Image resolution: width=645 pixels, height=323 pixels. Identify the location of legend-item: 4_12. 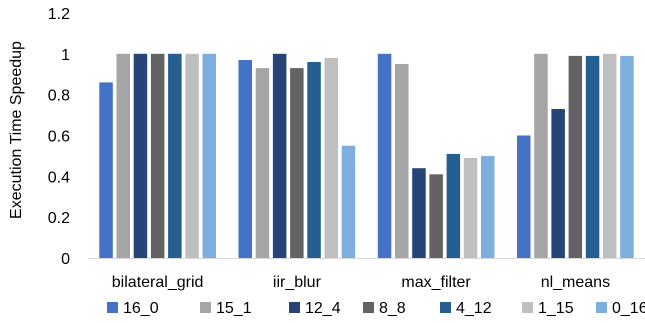
(466, 308).